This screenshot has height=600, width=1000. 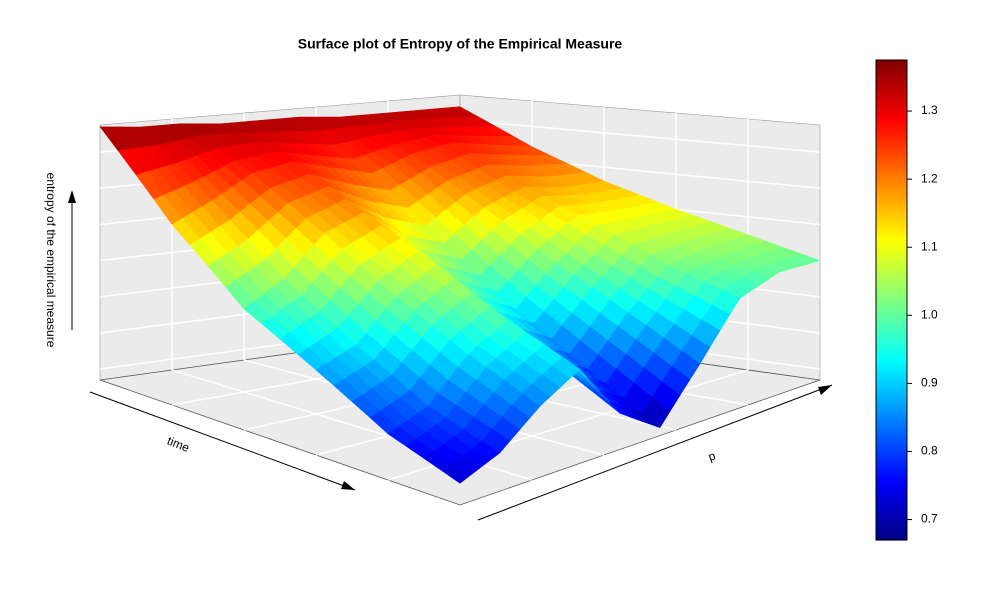 What do you see at coordinates (929, 246) in the screenshot?
I see `colorbar-tick-label: 1.1` at bounding box center [929, 246].